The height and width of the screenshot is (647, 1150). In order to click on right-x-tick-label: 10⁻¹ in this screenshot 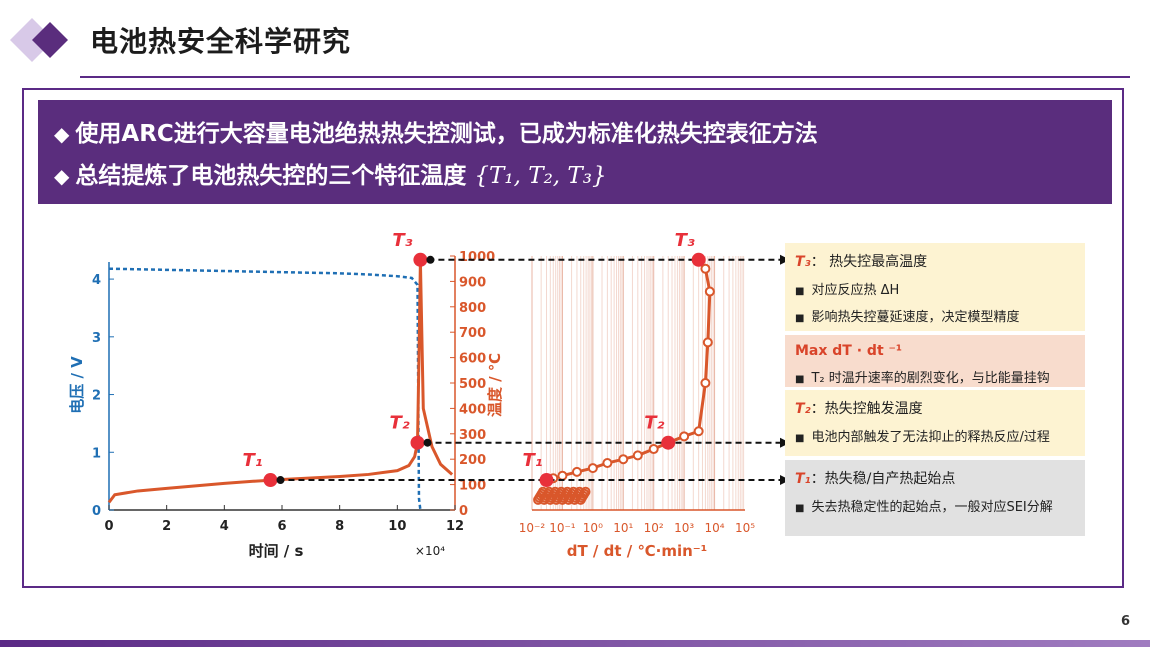, I will do `click(562, 528)`.